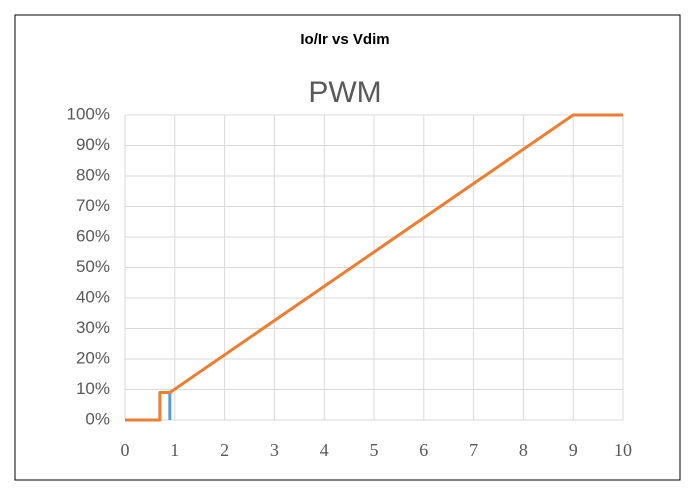 This screenshot has height=495, width=696. Describe the element at coordinates (523, 450) in the screenshot. I see `x-tick-label: 8` at that location.